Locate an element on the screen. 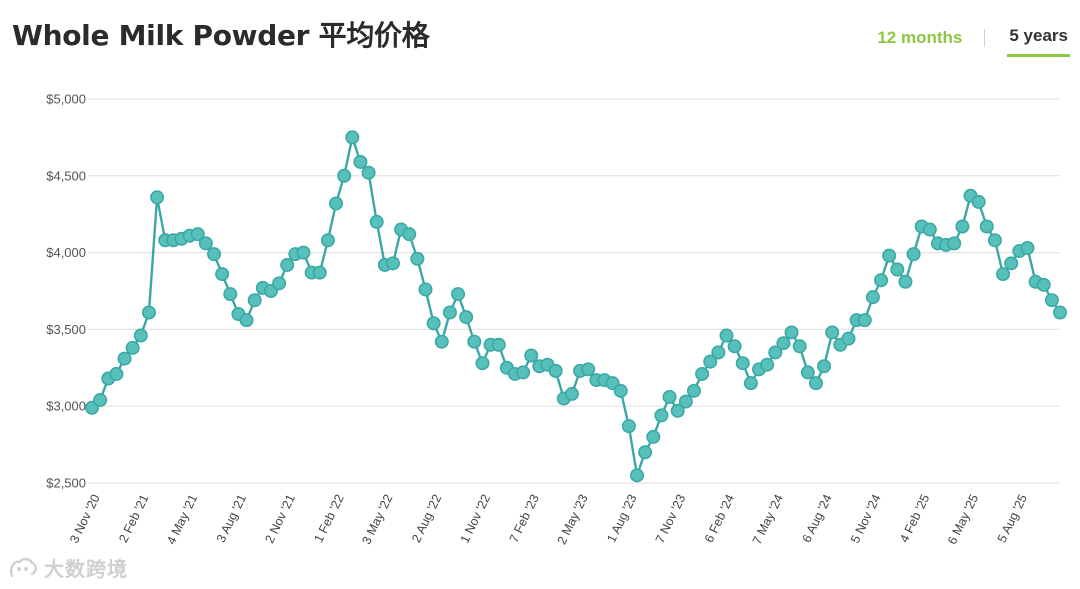 Image resolution: width=1080 pixels, height=589 pixels. x-tick-label: 1 Aug '23 is located at coordinates (621, 518).